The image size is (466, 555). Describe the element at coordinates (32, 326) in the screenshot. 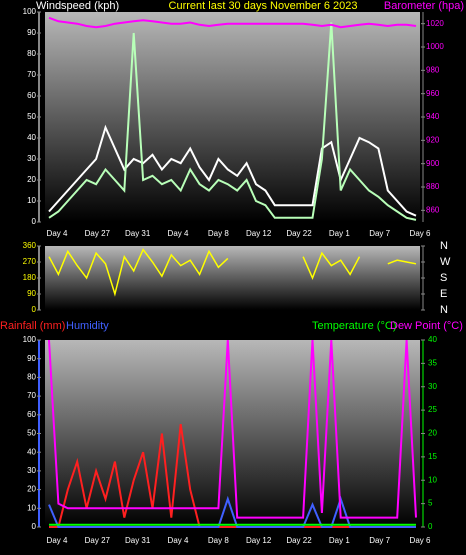

I see `legend-entry: Rainfall (mm)` at that location.